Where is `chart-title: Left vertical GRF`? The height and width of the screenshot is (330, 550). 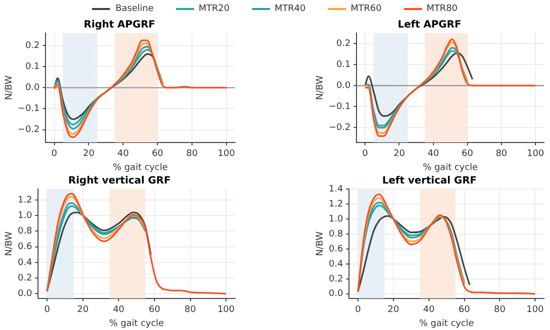 chart-title: Left vertical GRF is located at coordinates (429, 181).